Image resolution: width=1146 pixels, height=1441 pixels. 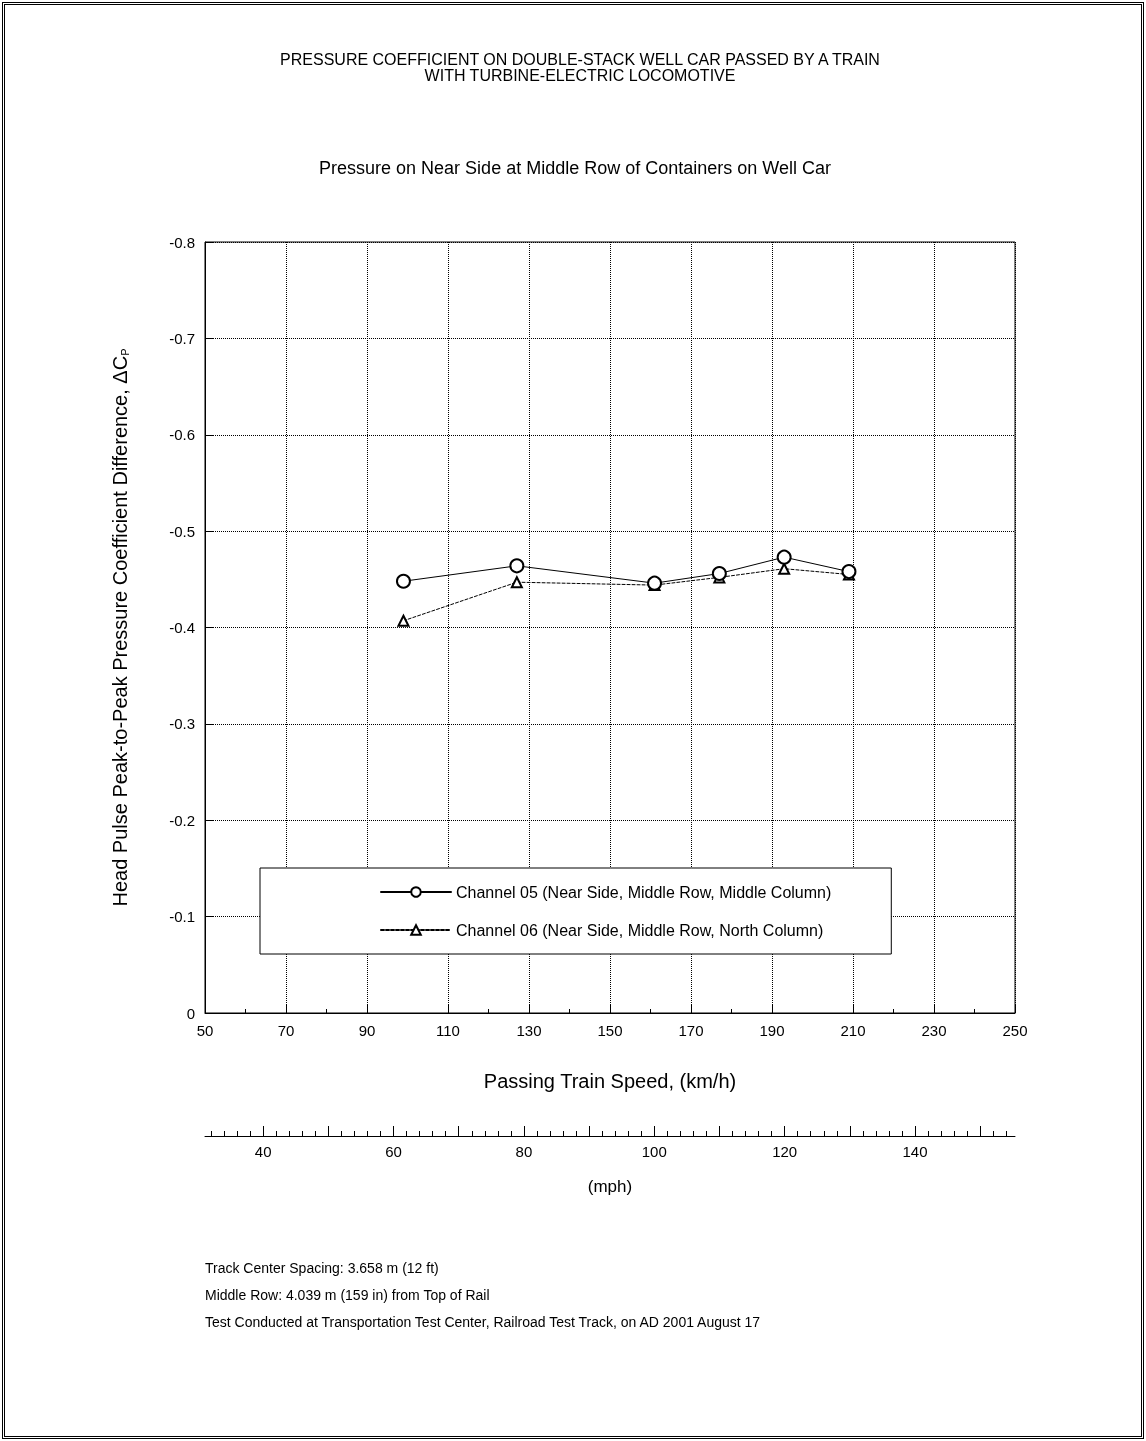 I want to click on x-tick-label: 230, so click(x=934, y=1030).